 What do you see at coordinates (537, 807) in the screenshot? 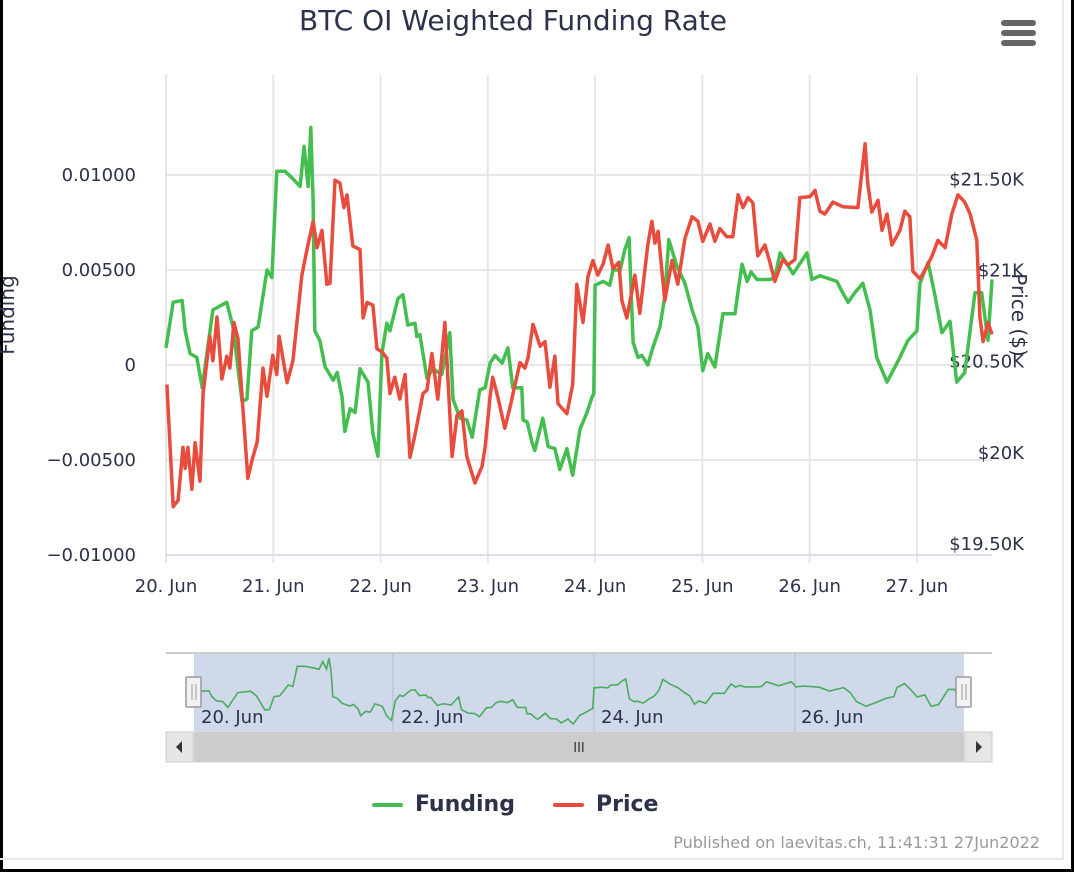
I see `legend: Funding Price` at bounding box center [537, 807].